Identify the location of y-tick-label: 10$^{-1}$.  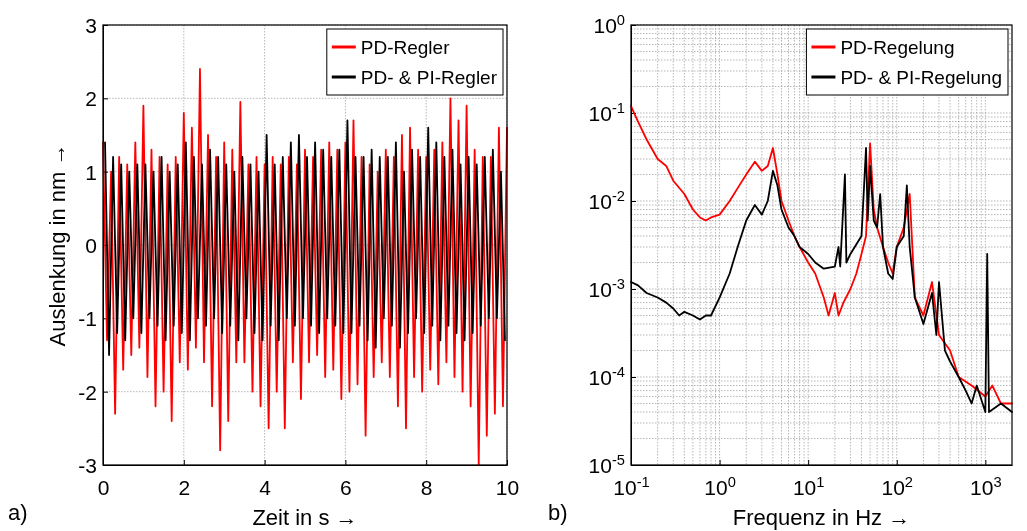
(606, 112).